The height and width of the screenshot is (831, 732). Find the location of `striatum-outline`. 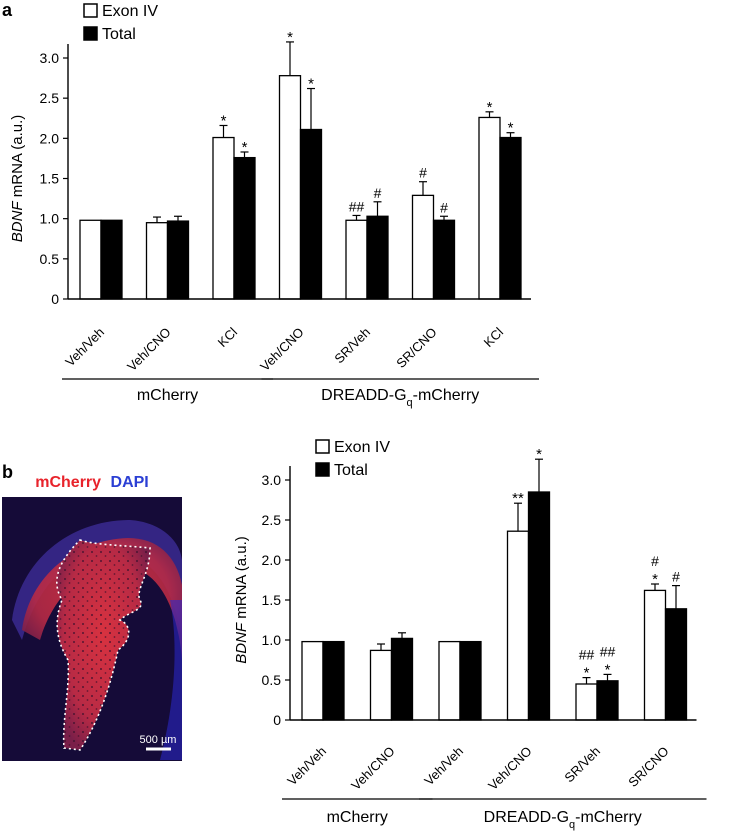

striatum-outline is located at coordinates (103, 645).